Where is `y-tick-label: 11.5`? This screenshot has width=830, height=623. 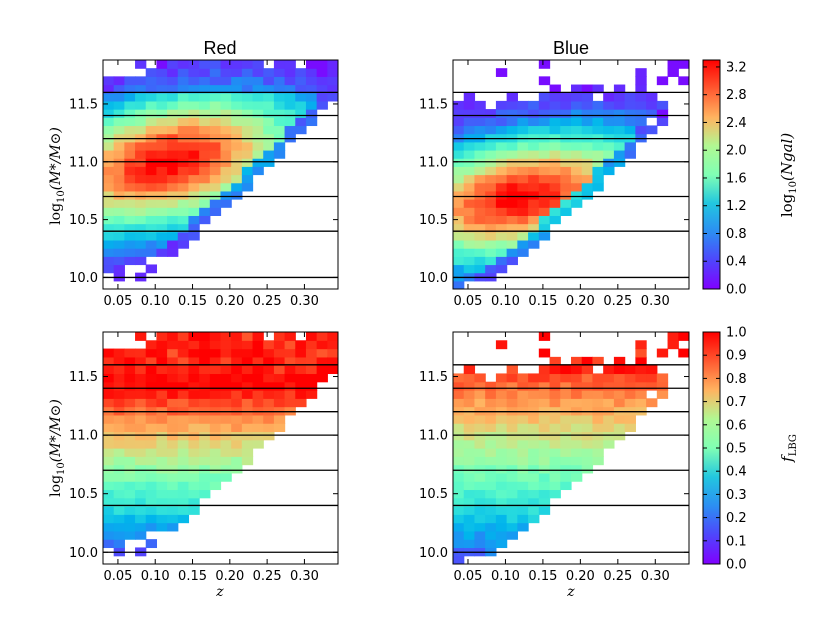 y-tick-label: 11.5 is located at coordinates (83, 377).